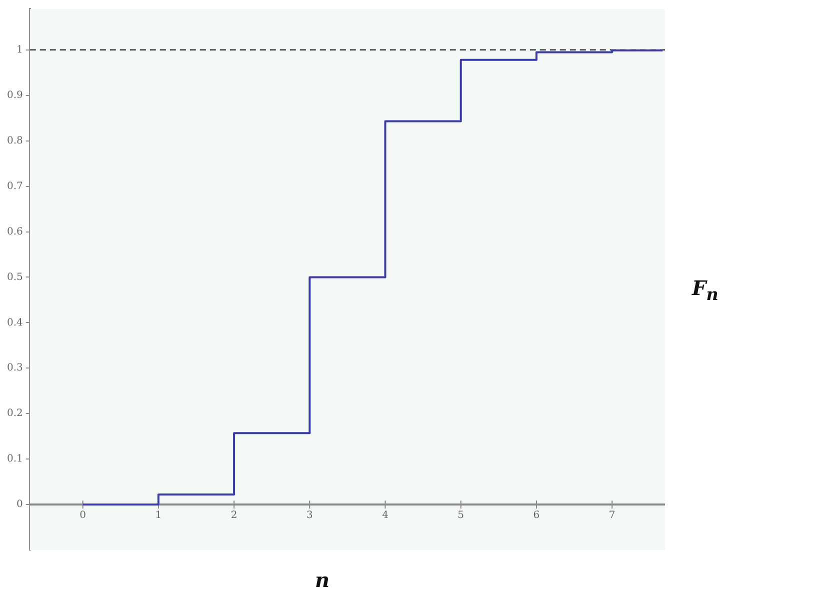 The image size is (833, 596). What do you see at coordinates (309, 516) in the screenshot?
I see `x-tick-label: 3` at bounding box center [309, 516].